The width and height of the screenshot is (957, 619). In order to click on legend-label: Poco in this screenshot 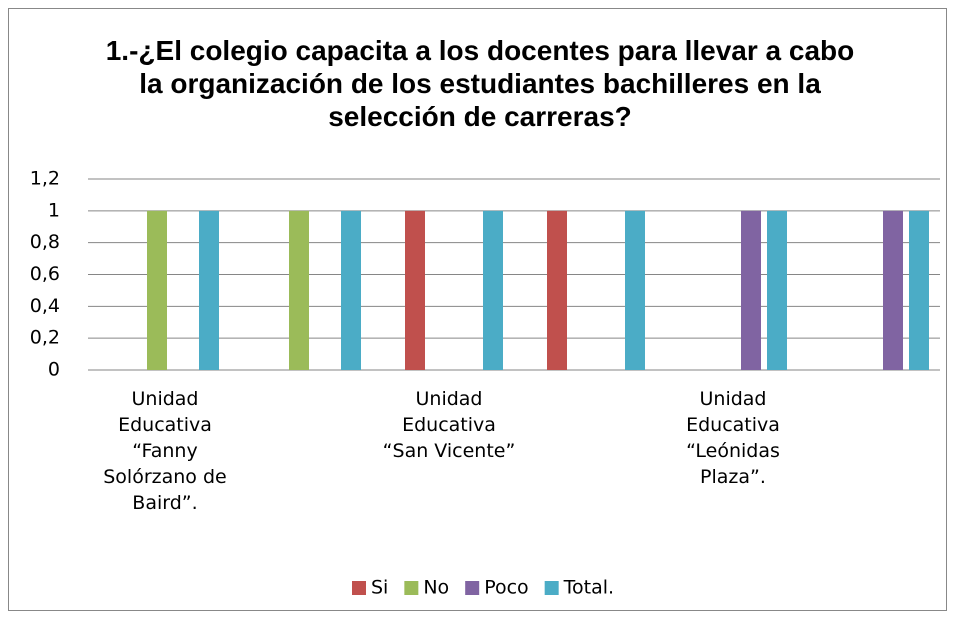, I will do `click(506, 588)`.